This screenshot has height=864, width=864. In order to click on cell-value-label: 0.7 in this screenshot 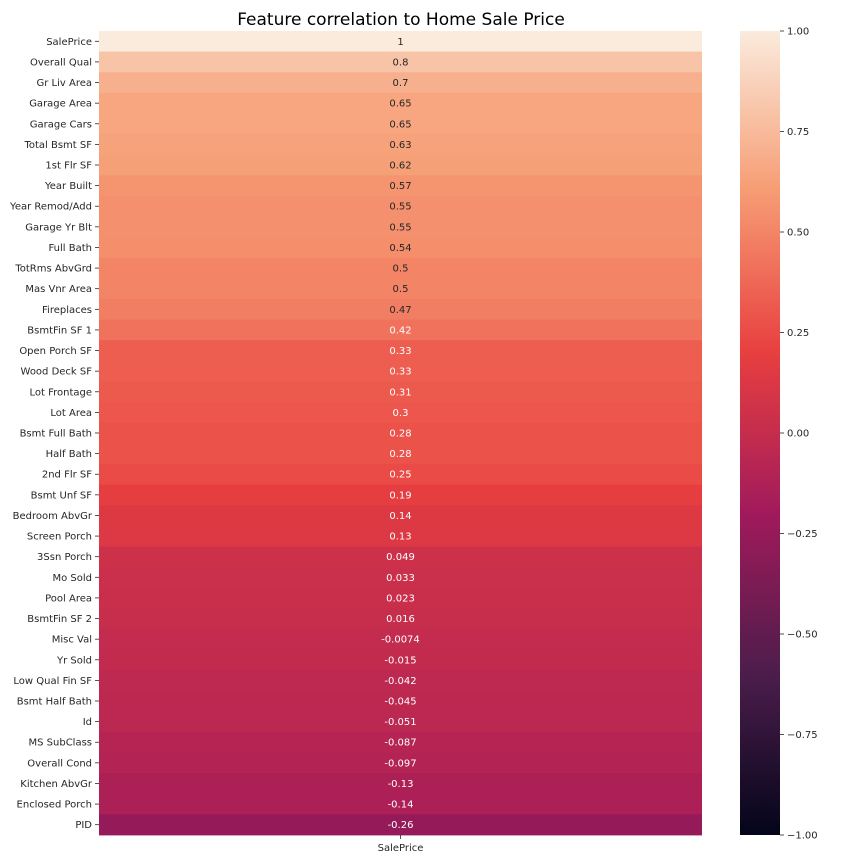, I will do `click(401, 83)`.